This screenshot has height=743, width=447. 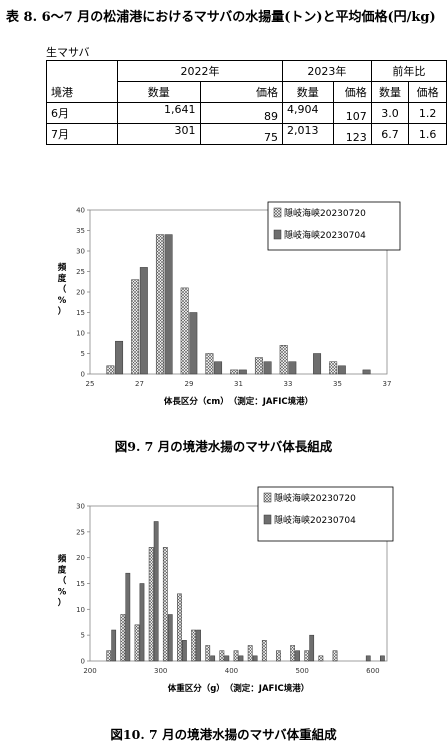 What do you see at coordinates (221, 17) in the screenshot?
I see `page-title: 表 8. 6〜7 月の松浦港におけるマサバの水揚量(トン)と平均価格(円/kg)` at bounding box center [221, 17].